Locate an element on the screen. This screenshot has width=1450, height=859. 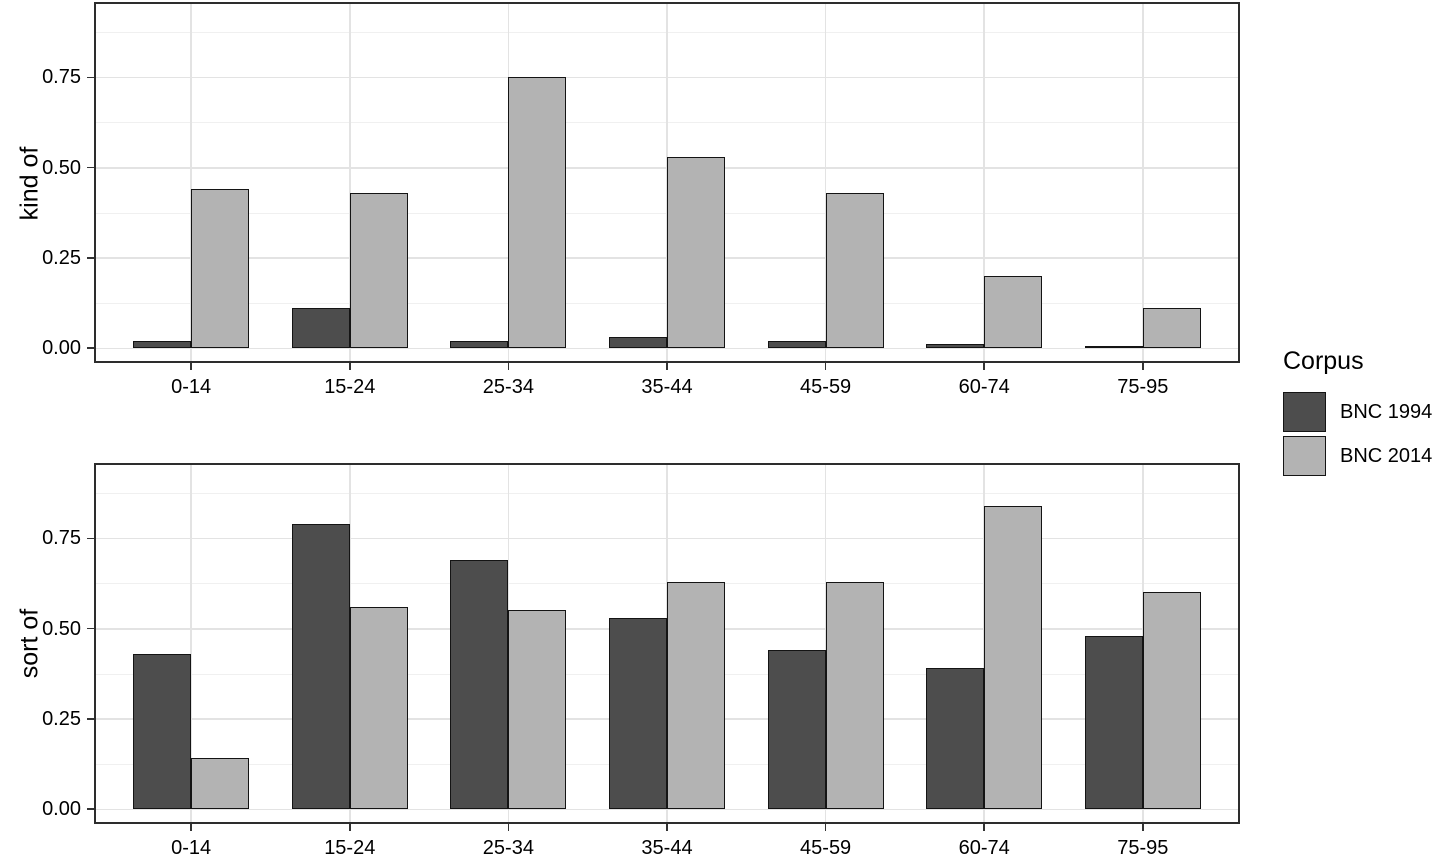
legend-swatch-bnc-1994 is located at coordinates (1304, 412).